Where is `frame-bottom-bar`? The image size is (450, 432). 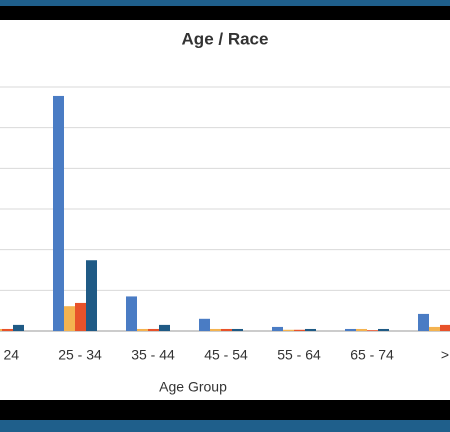 frame-bottom-bar is located at coordinates (225, 410).